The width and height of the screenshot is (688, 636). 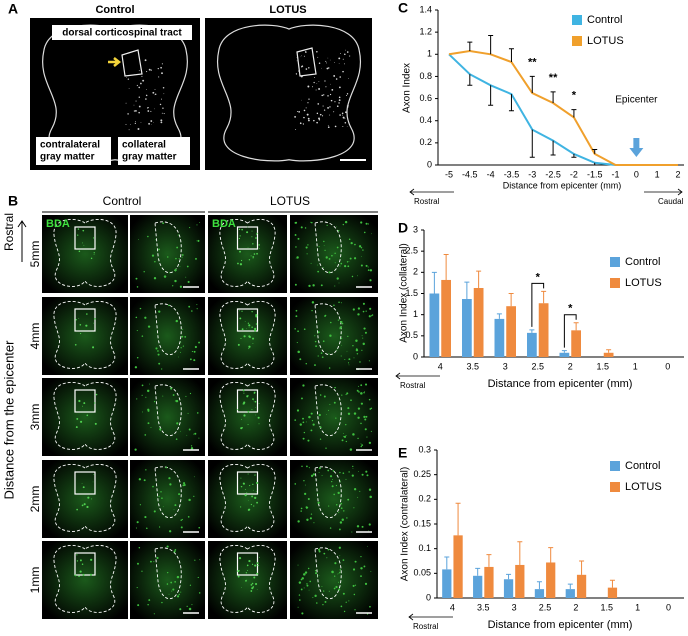 I want to click on y-tick-label: 1.2, so click(x=425, y=32).